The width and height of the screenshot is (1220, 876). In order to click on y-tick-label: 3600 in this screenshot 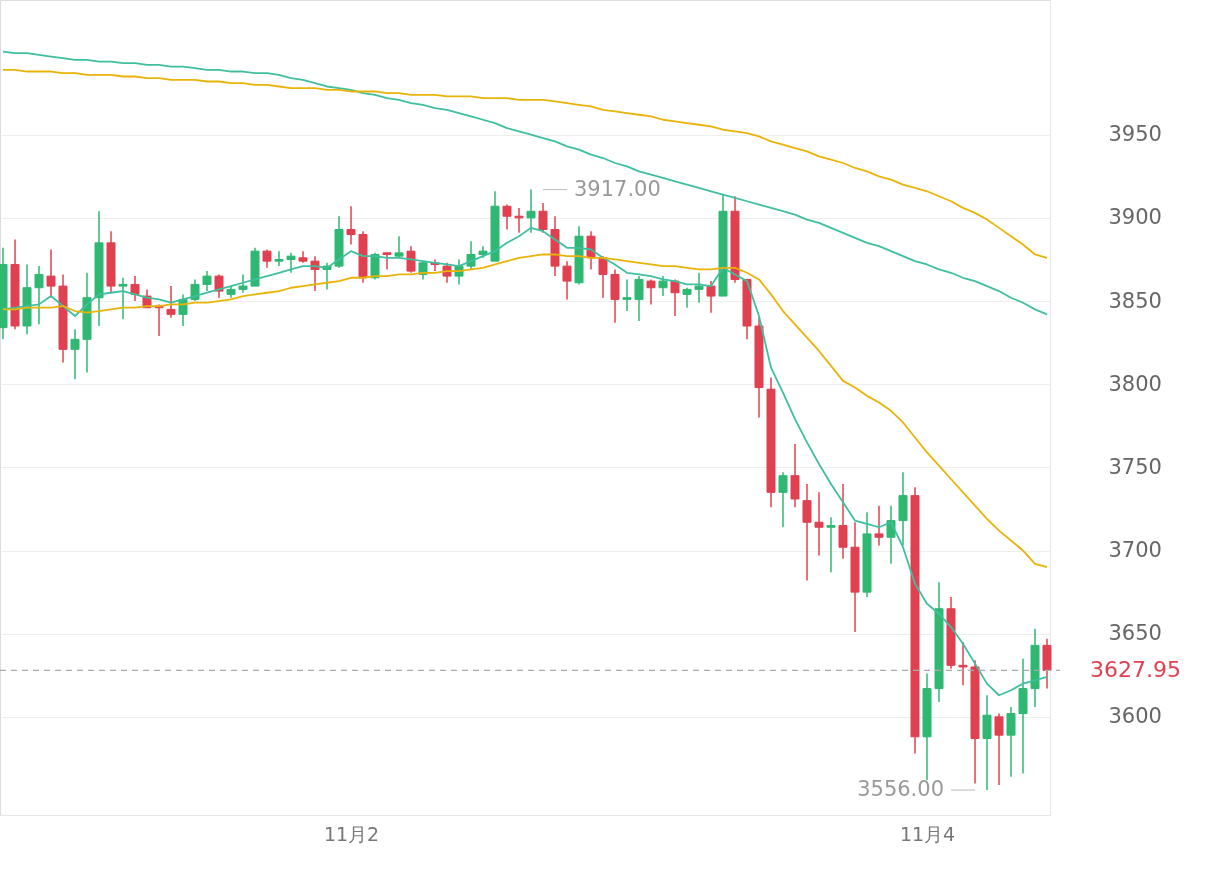, I will do `click(1135, 716)`.